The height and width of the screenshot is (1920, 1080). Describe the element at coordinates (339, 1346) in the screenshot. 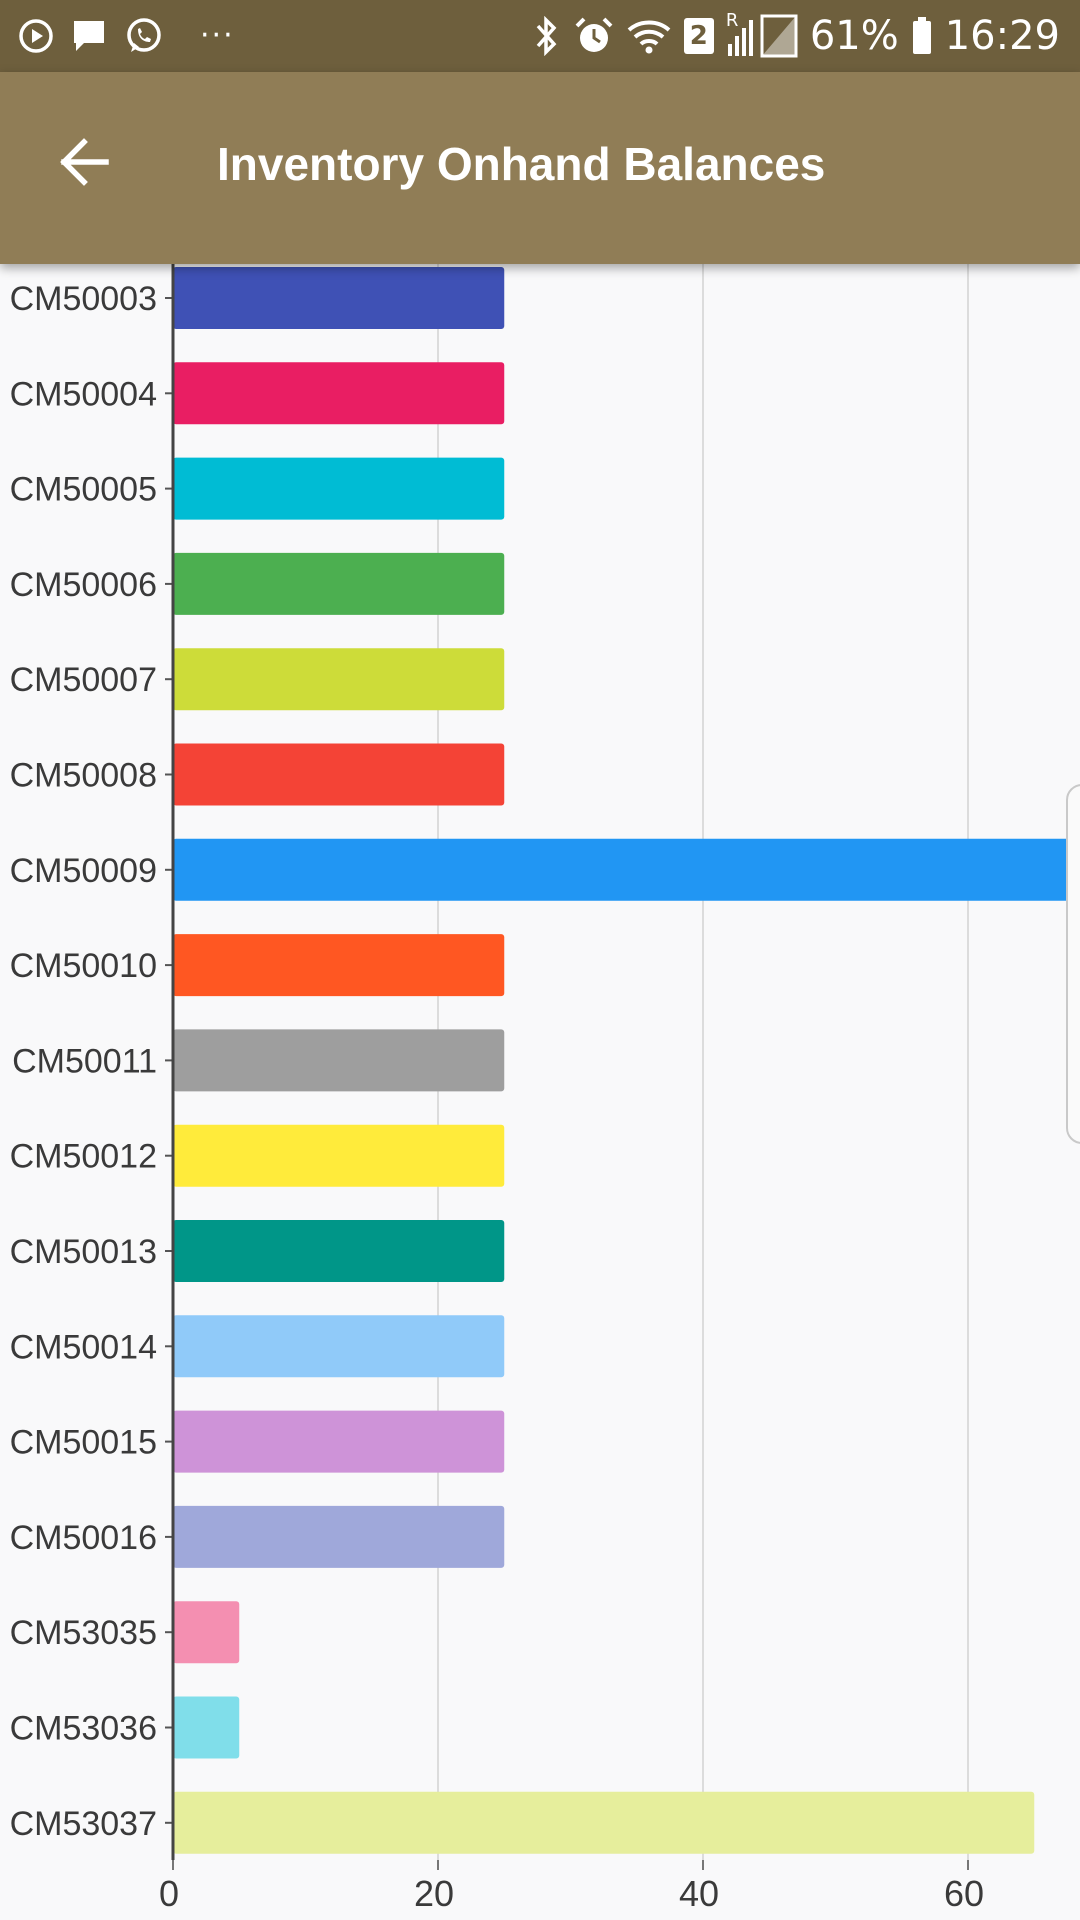

I see `bar-cm50014` at that location.